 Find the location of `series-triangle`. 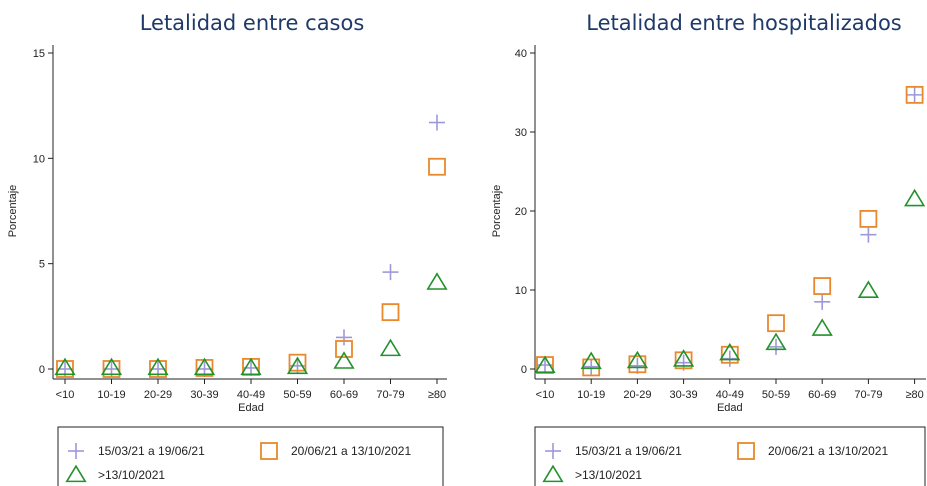

series-triangle is located at coordinates (251, 324).